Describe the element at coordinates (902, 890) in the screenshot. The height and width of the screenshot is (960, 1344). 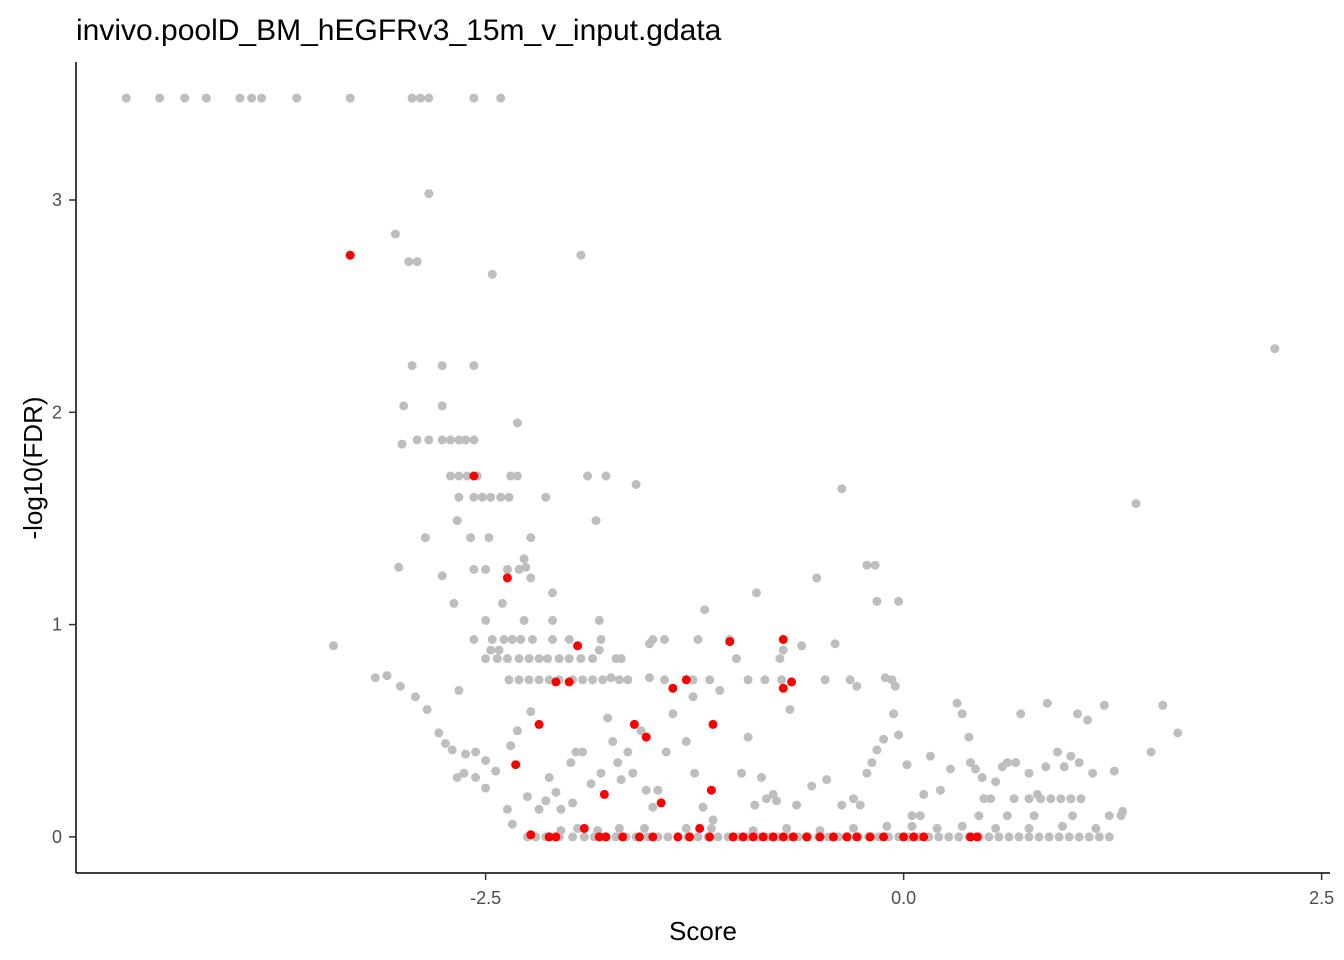
I see `x-axis-ticks: -2.5 0.0 2.5` at that location.